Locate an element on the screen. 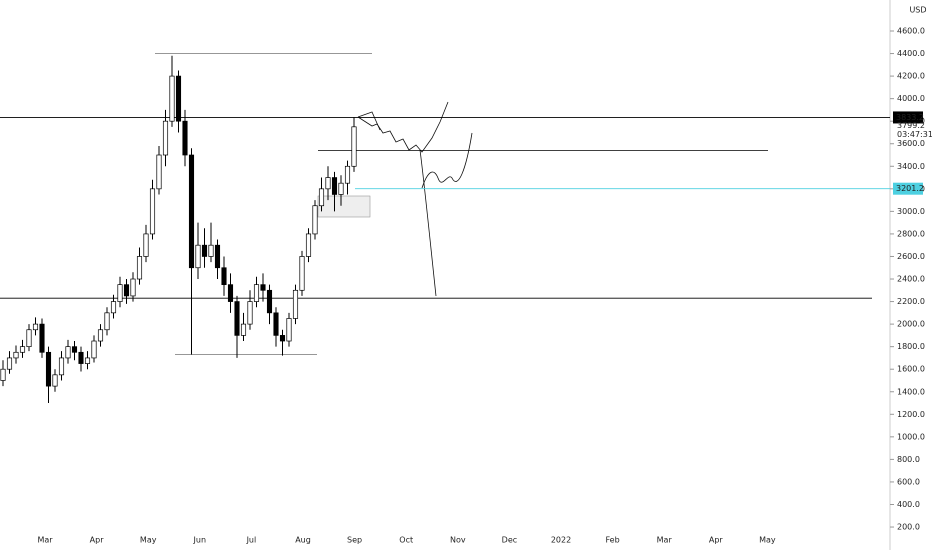 The image size is (932, 550). y-tick-label: 4400.0 is located at coordinates (911, 53).